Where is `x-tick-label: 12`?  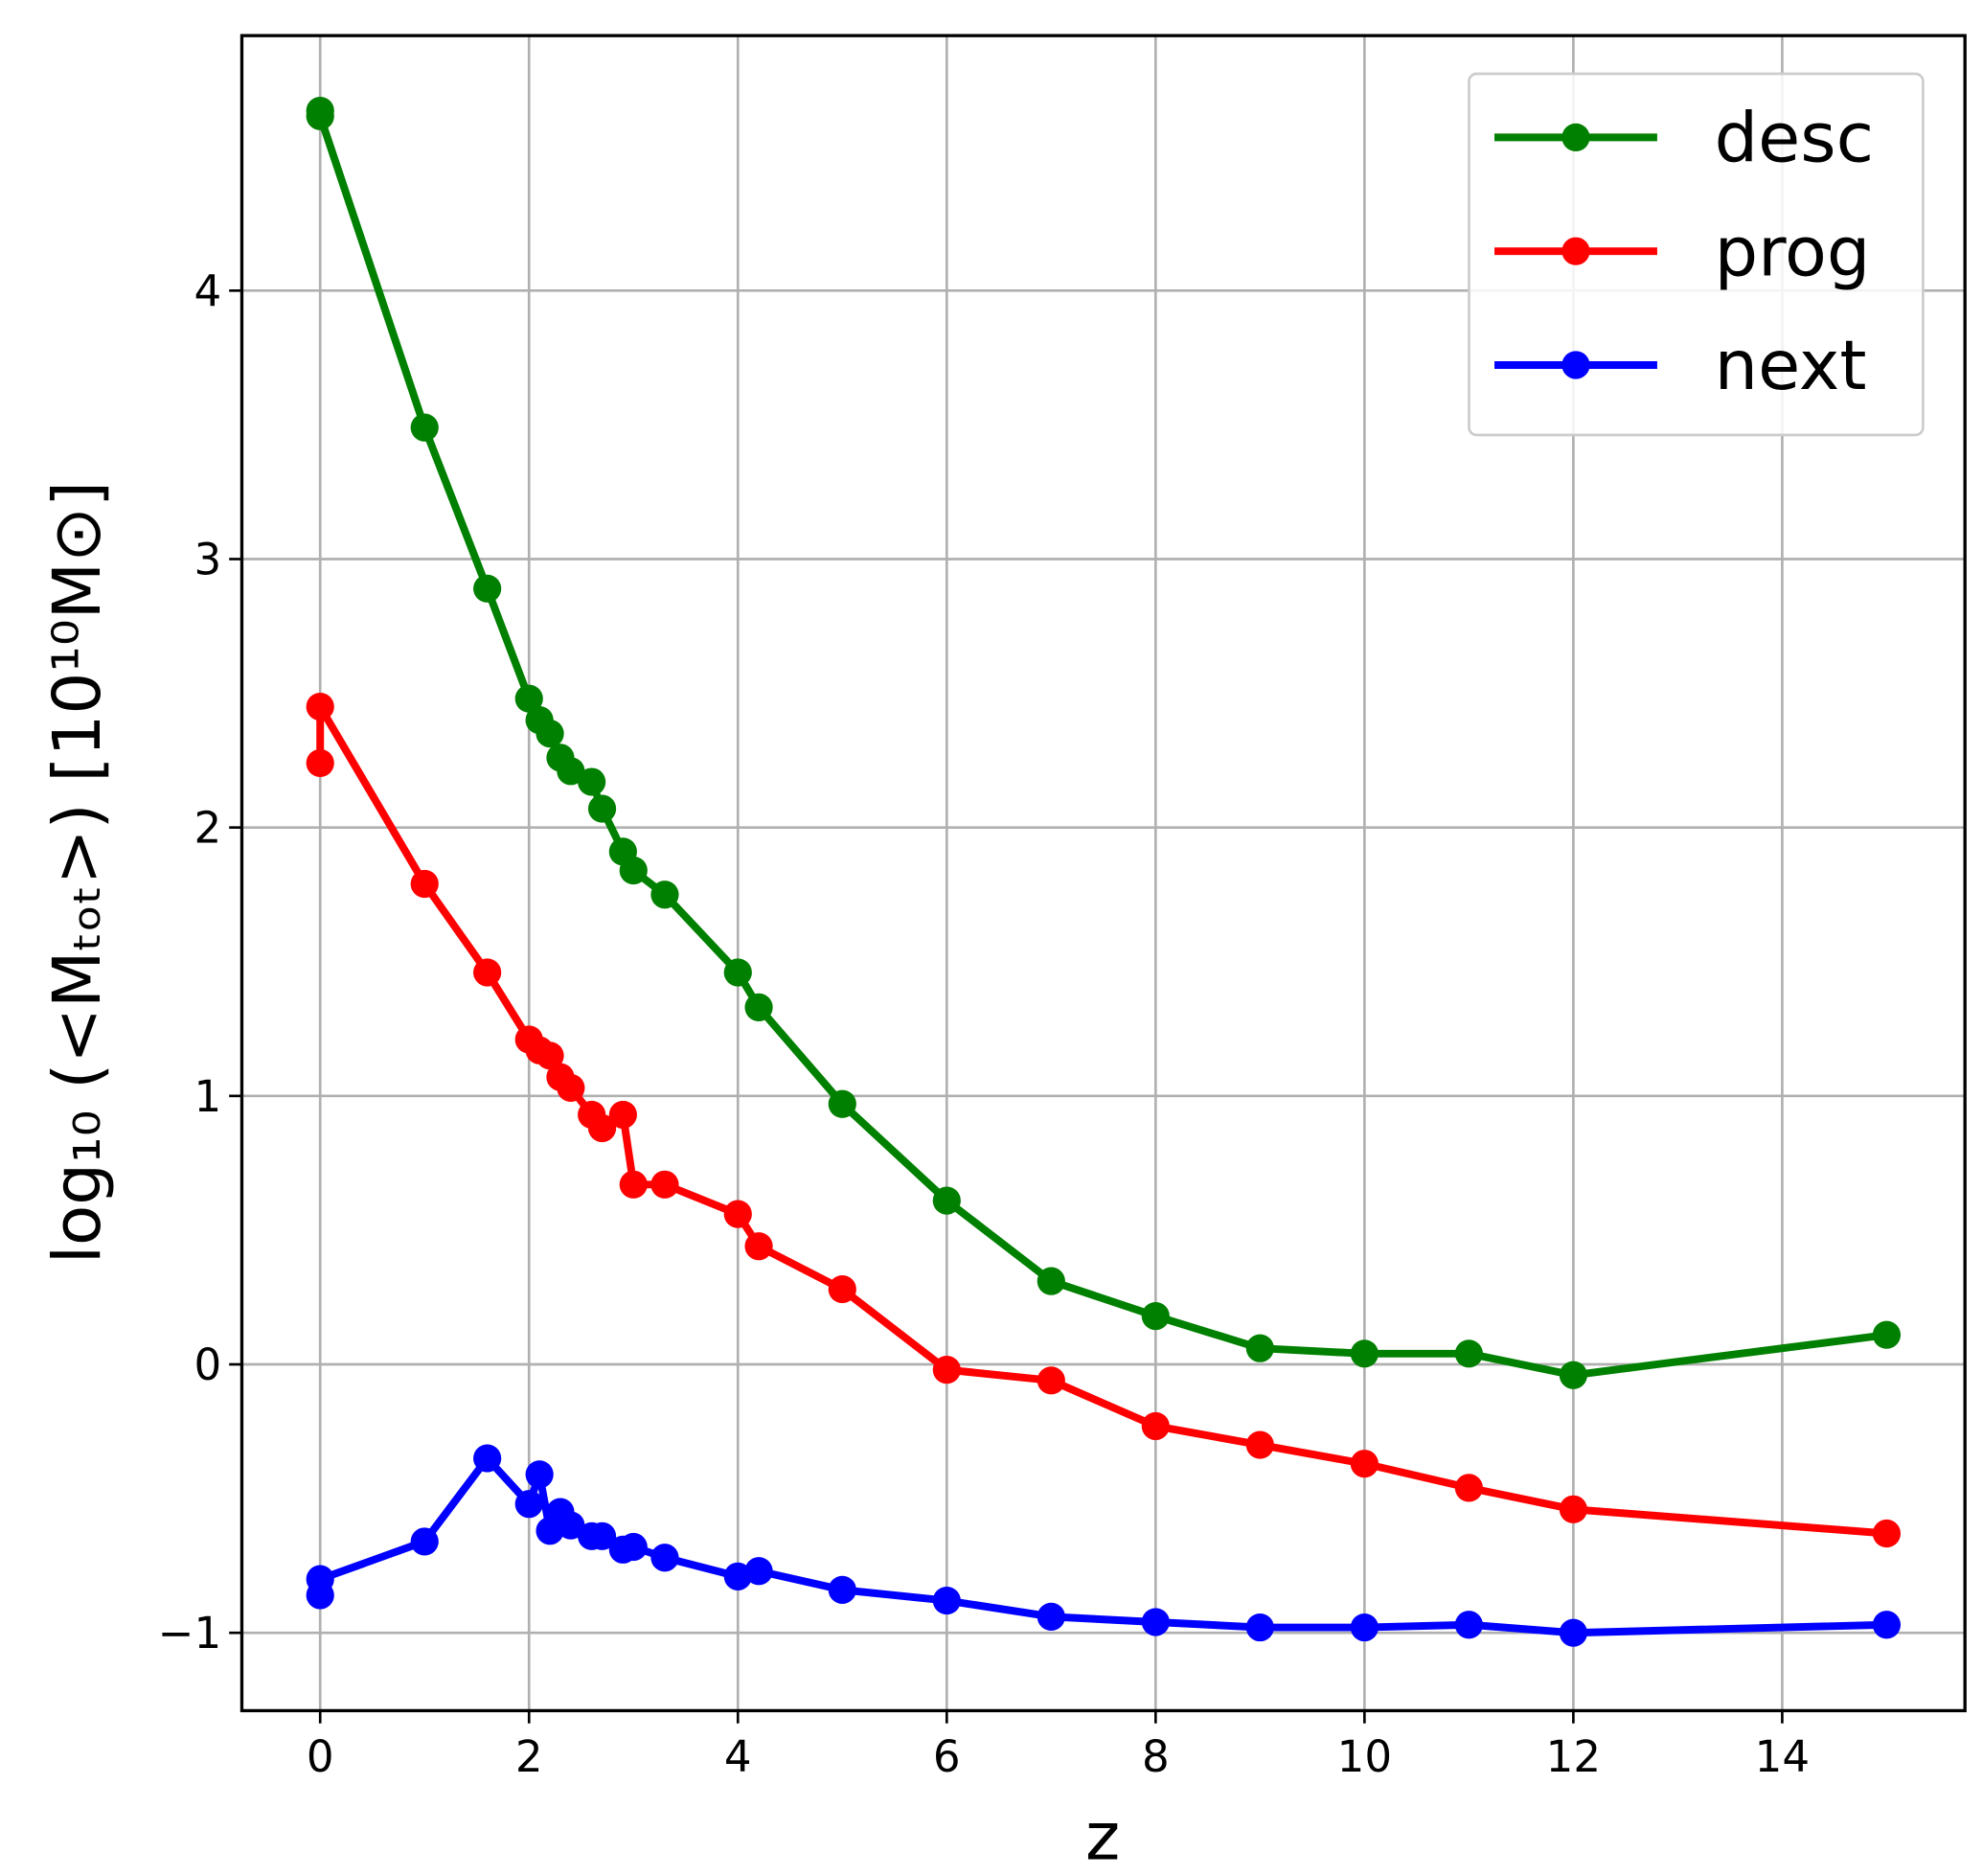 x-tick-label: 12 is located at coordinates (1573, 1756).